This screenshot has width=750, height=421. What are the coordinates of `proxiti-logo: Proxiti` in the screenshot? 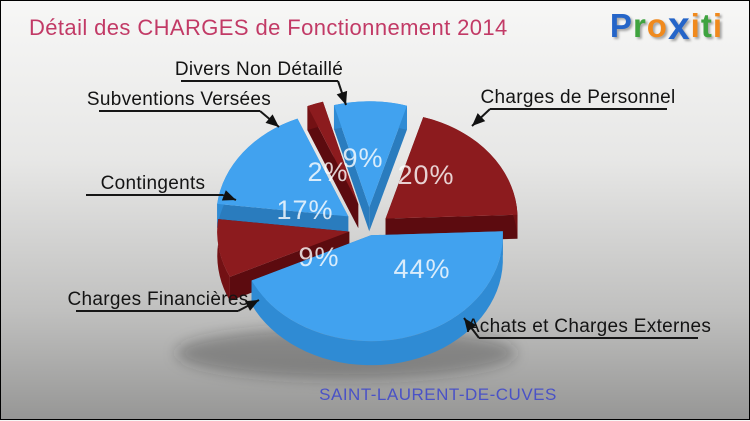 It's located at (666, 26).